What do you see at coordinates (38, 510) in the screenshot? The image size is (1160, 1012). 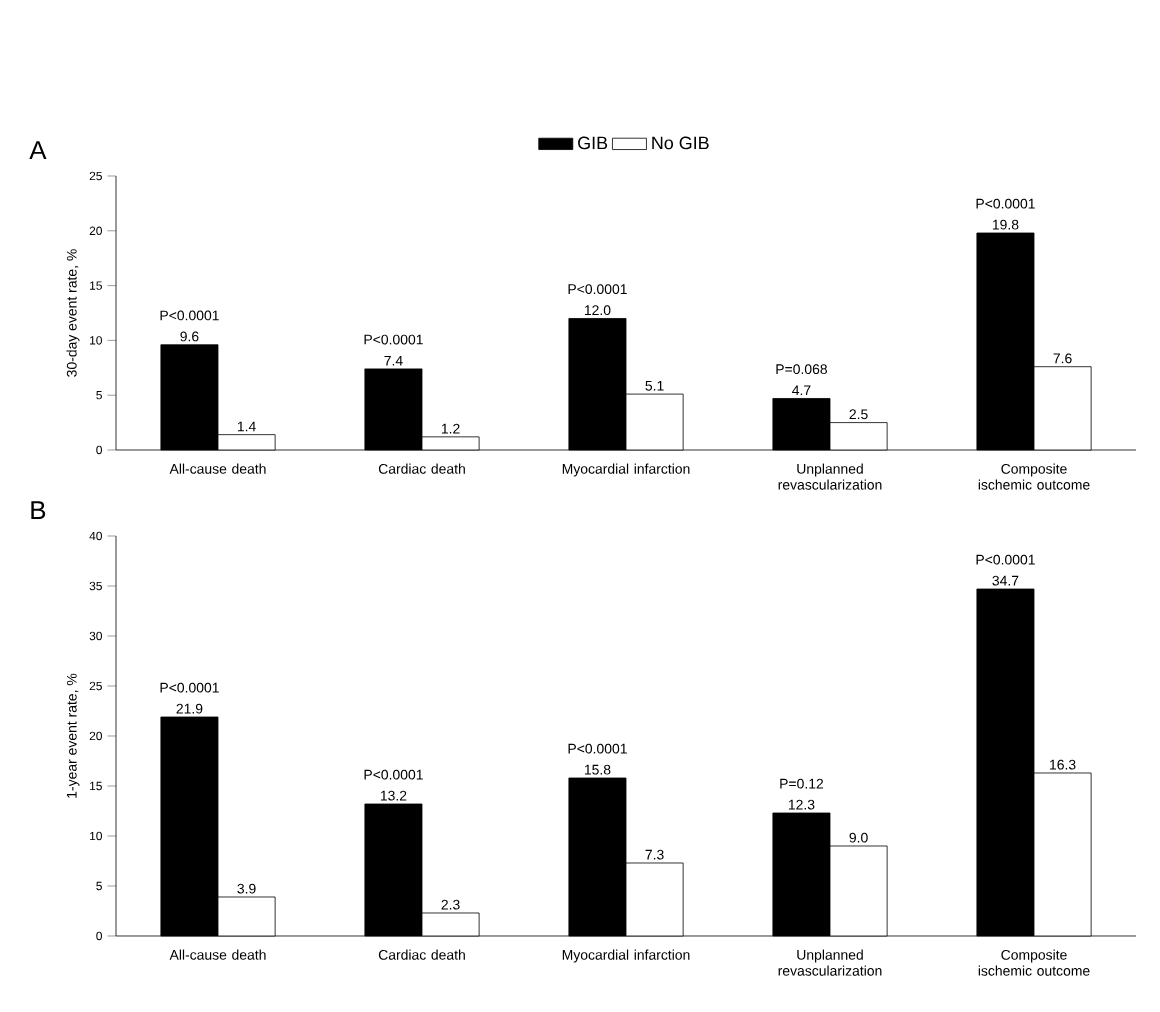 I see `chart-title: B` at bounding box center [38, 510].